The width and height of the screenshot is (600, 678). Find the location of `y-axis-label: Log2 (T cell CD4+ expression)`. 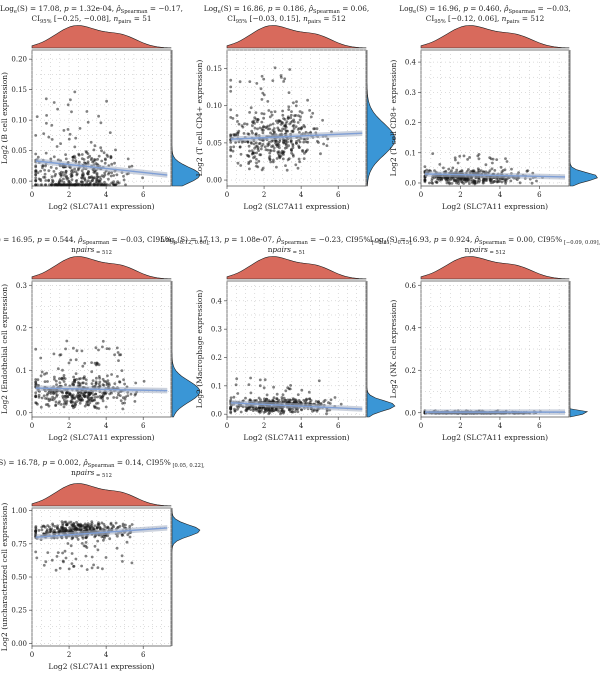

y-axis-label: Log2 (T cell CD4+ expression) is located at coordinates (199, 118).